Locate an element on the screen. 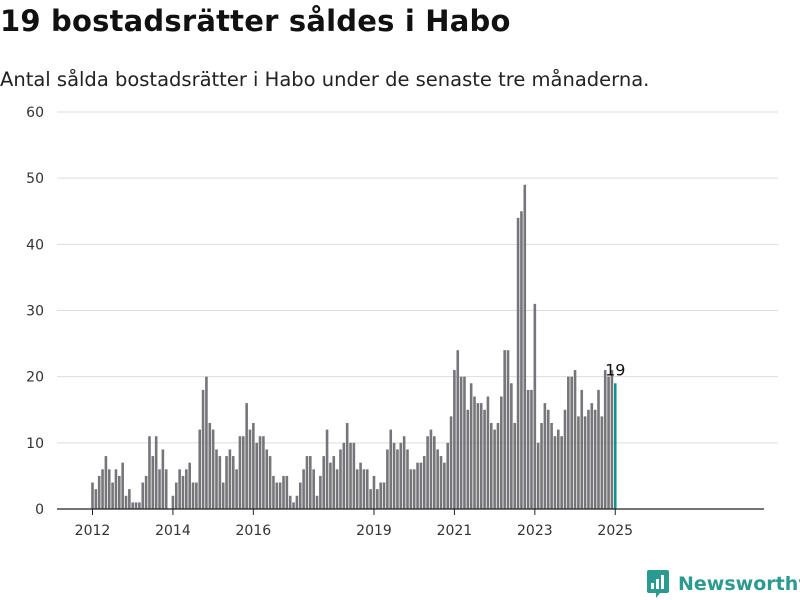 This screenshot has height=600, width=800. data-label-latest: 19 is located at coordinates (615, 369).